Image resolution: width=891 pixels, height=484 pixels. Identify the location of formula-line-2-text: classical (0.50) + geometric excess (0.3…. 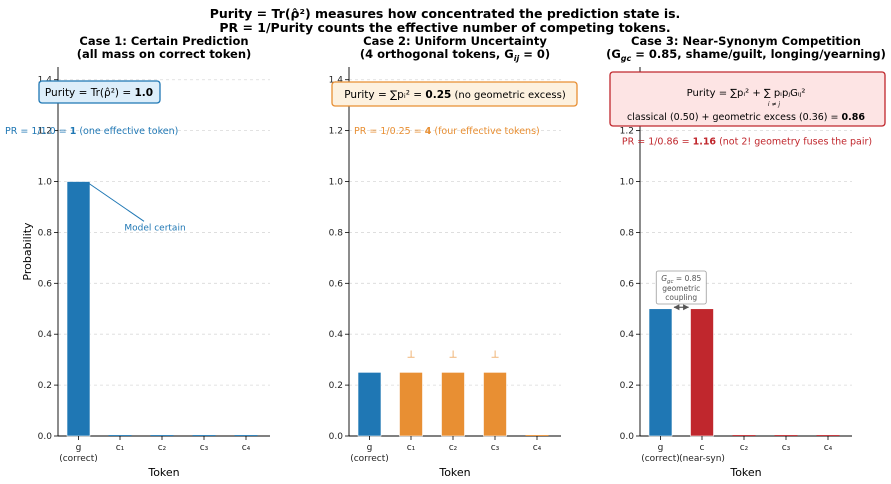
(734, 117).